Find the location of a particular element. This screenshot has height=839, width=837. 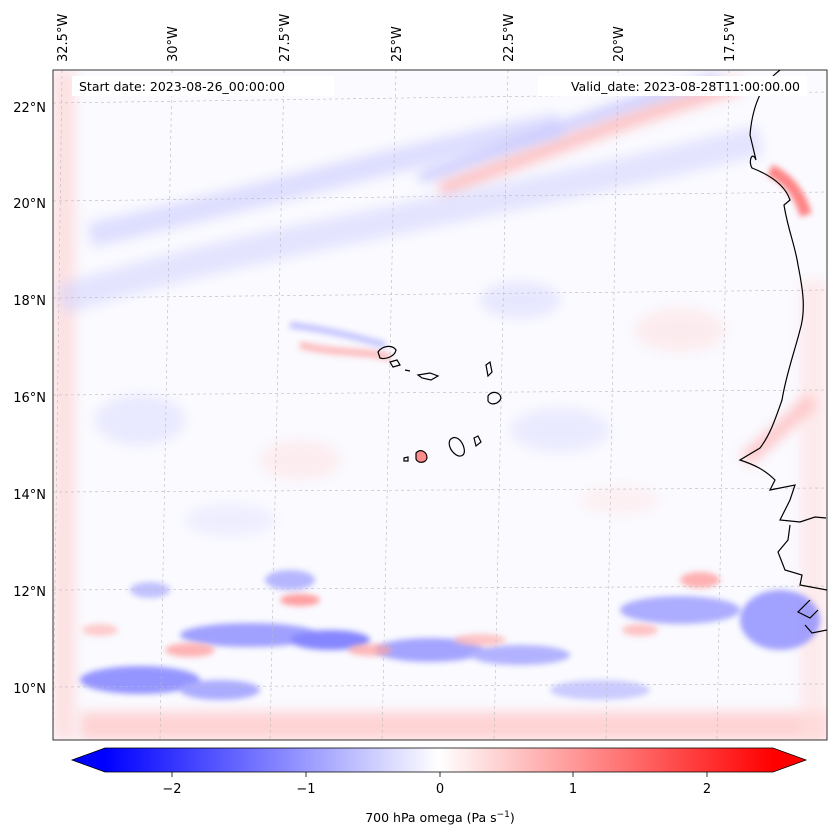

lat-label-10n: 10°N is located at coordinates (29, 689).